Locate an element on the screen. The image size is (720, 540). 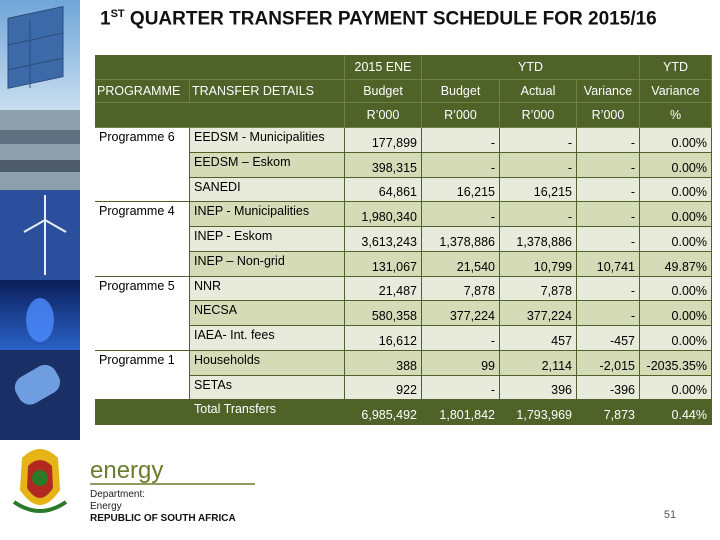
amount: 457 is located at coordinates (538, 338).